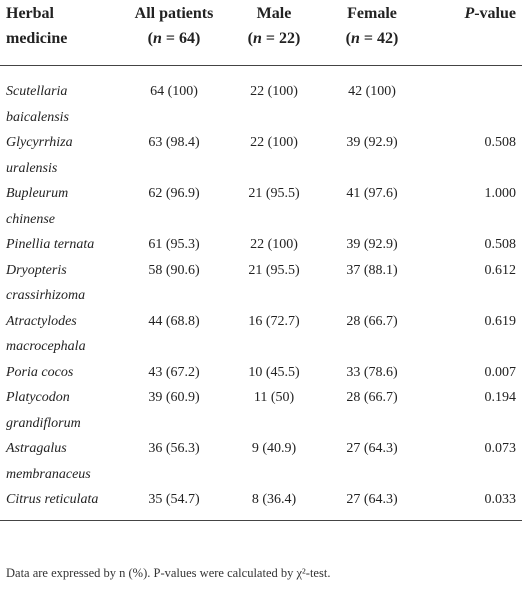 The height and width of the screenshot is (598, 522). Describe the element at coordinates (50, 244) in the screenshot. I see `herb-name-line: Pinellia ternata` at that location.